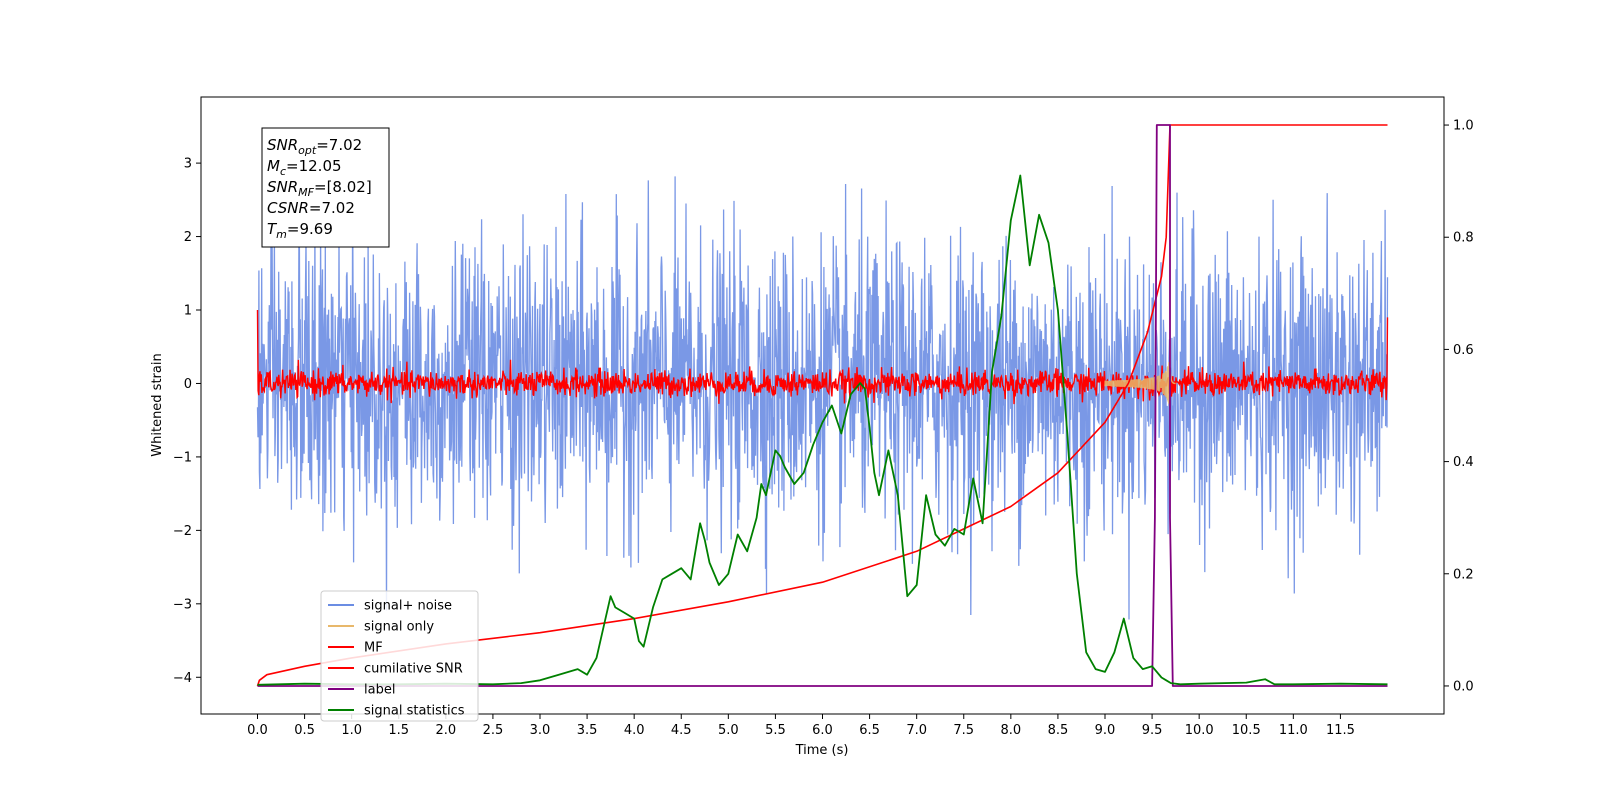 This screenshot has height=800, width=1600. I want to click on y2-tick-label: 0.0, so click(1463, 686).